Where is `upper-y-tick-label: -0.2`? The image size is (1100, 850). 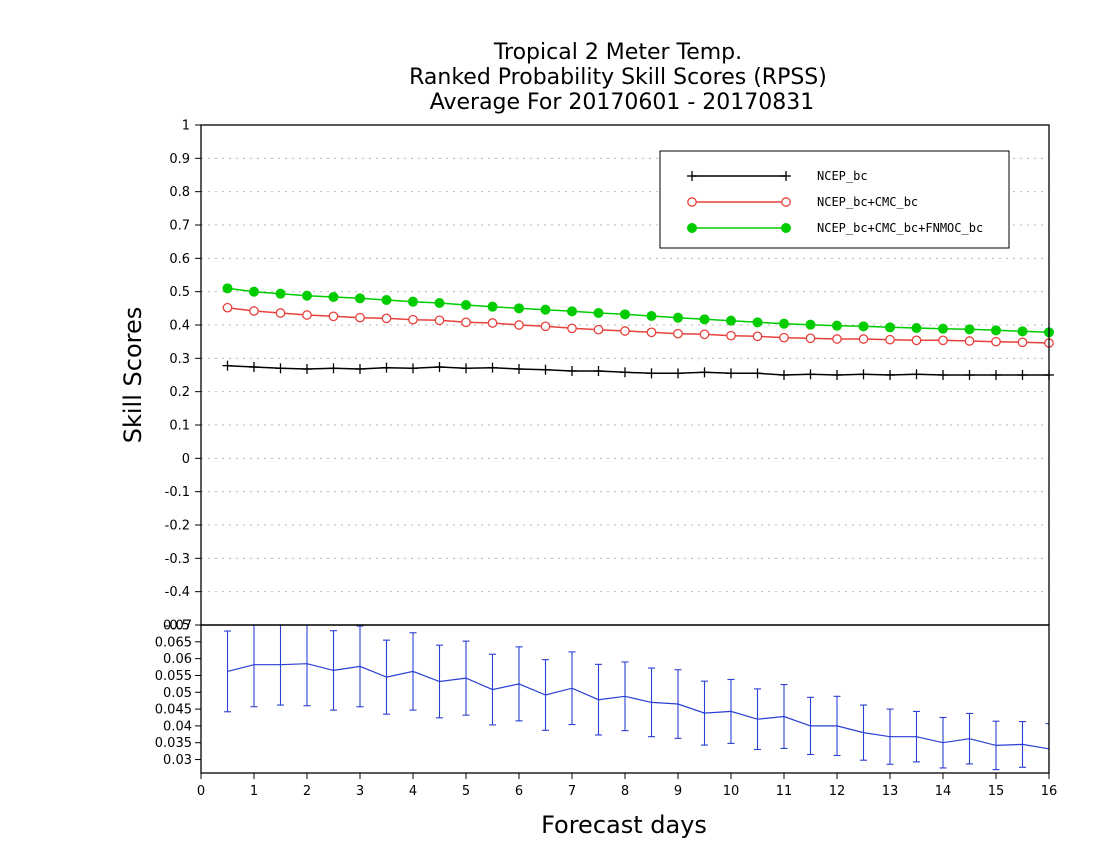
upper-y-tick-label: -0.2 is located at coordinates (177, 526).